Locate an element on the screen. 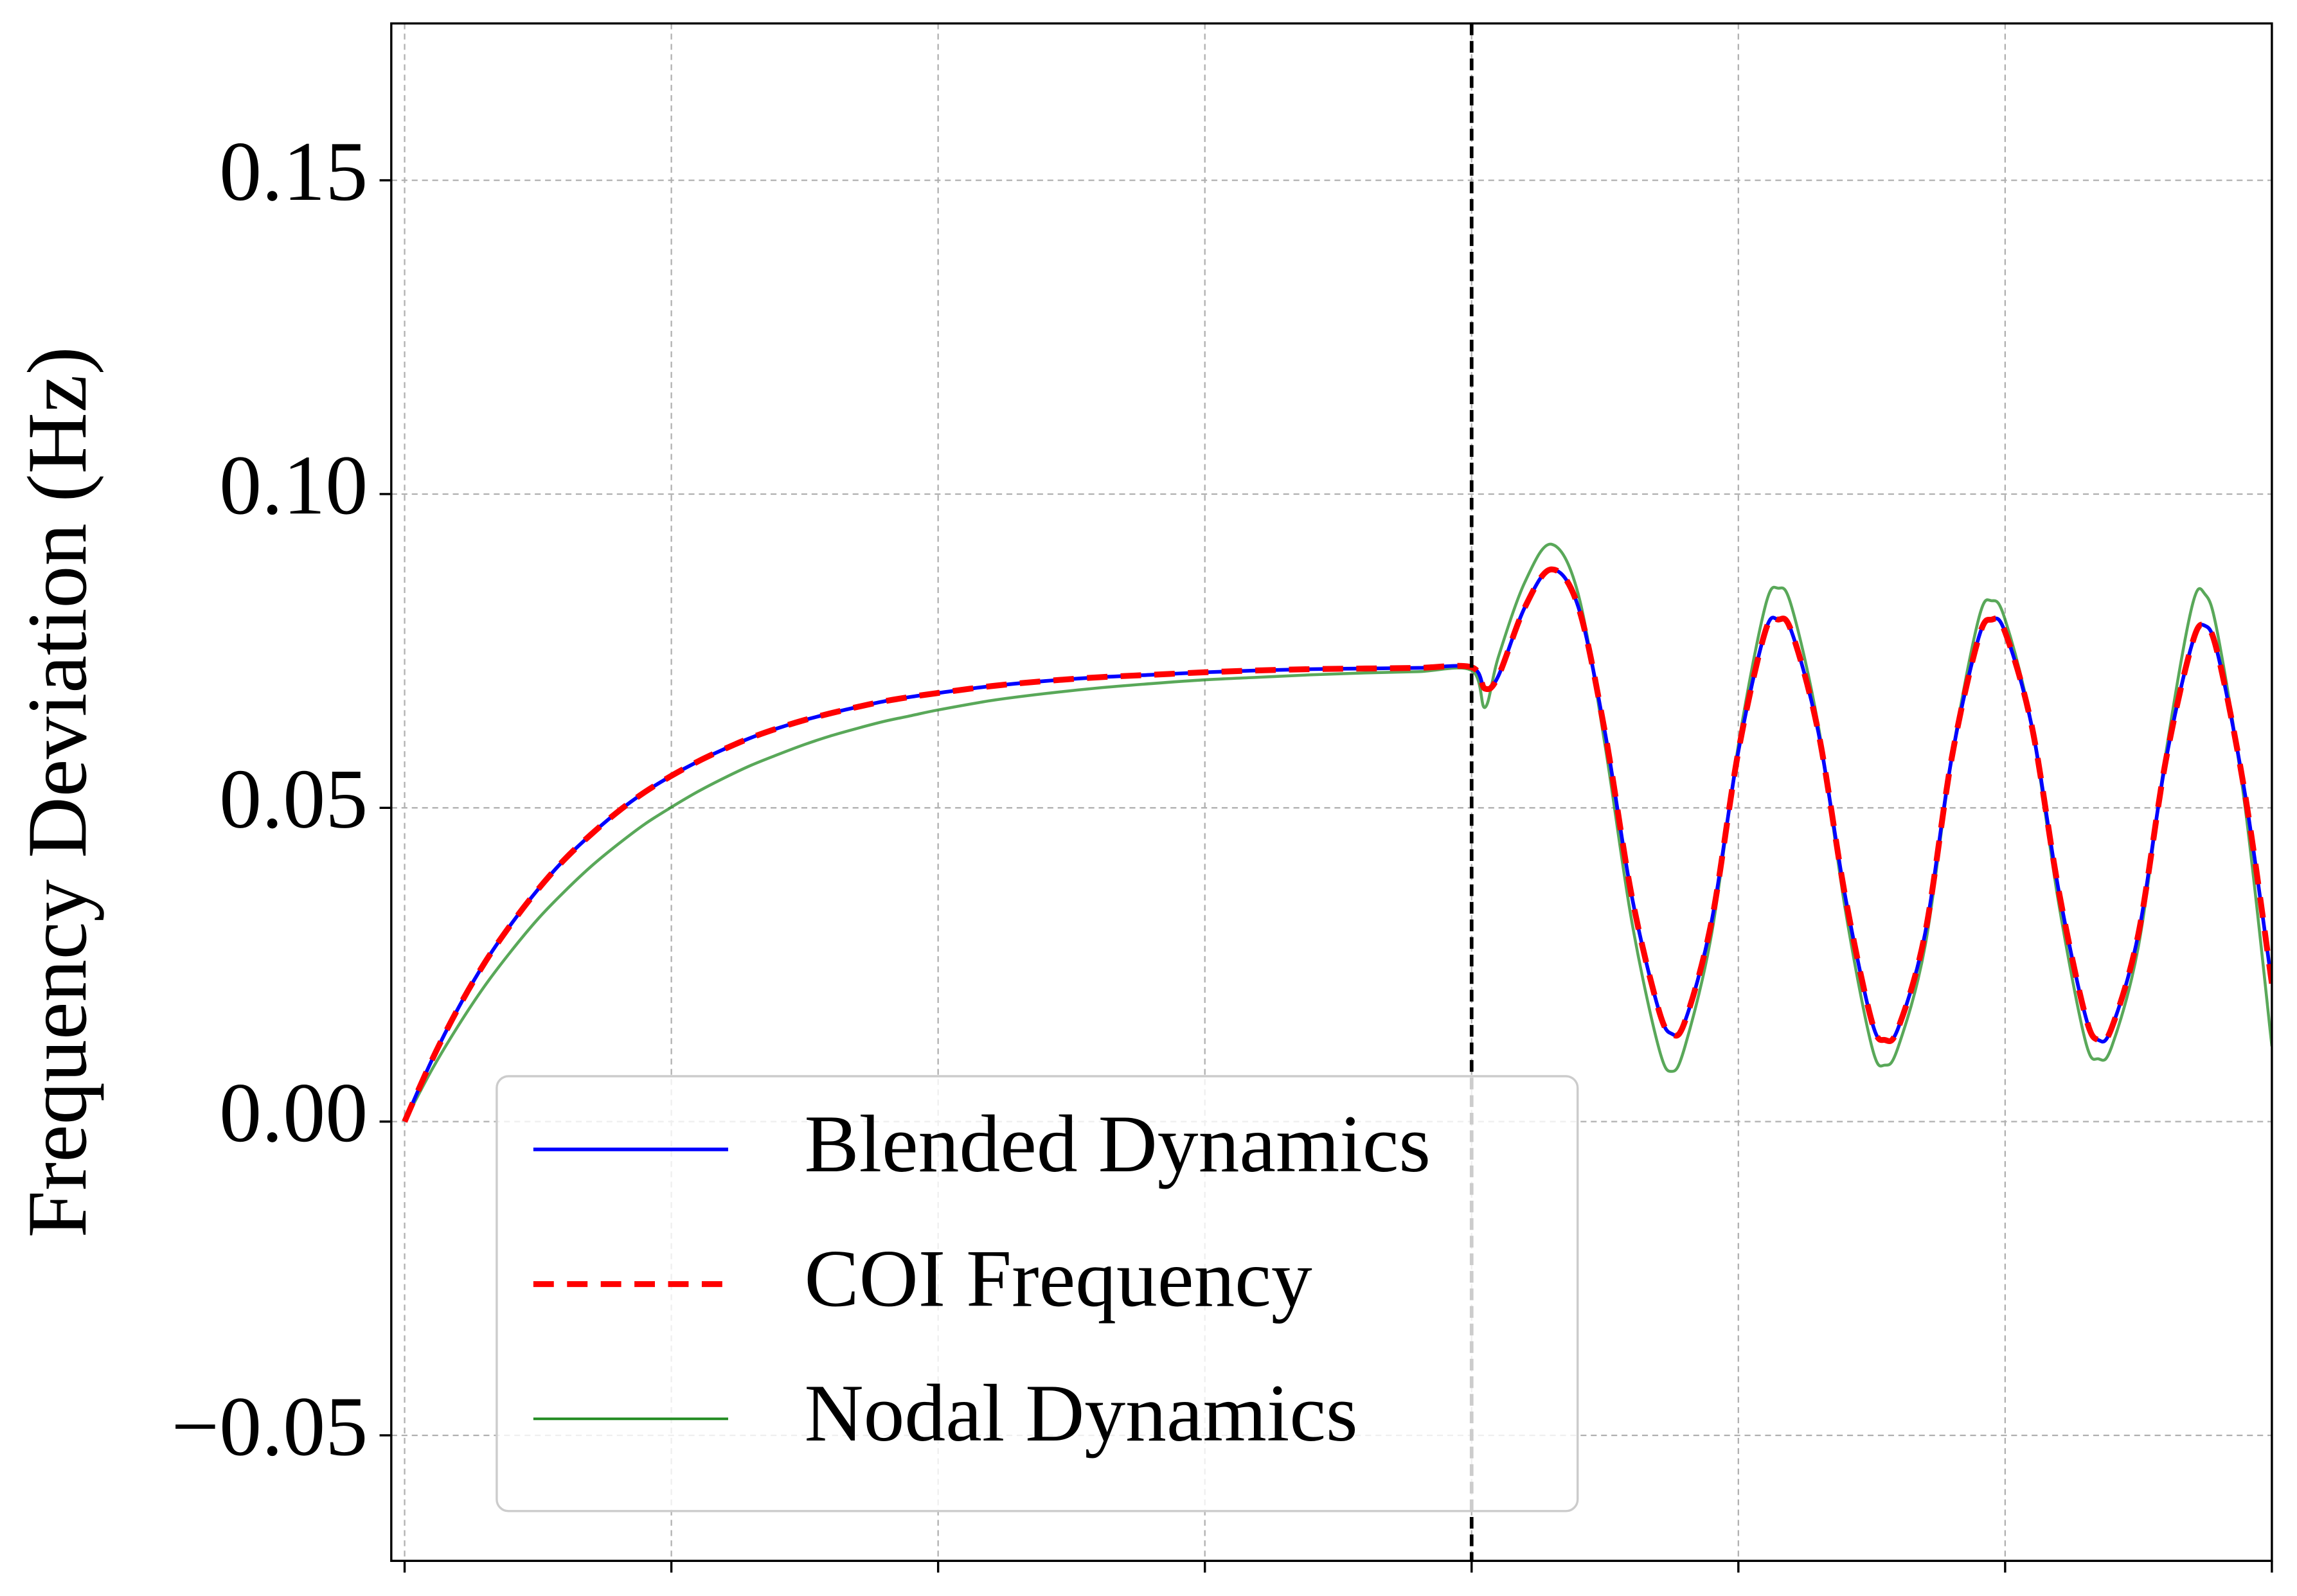  legend-label: Nodal Dynamics is located at coordinates (1080, 1413).